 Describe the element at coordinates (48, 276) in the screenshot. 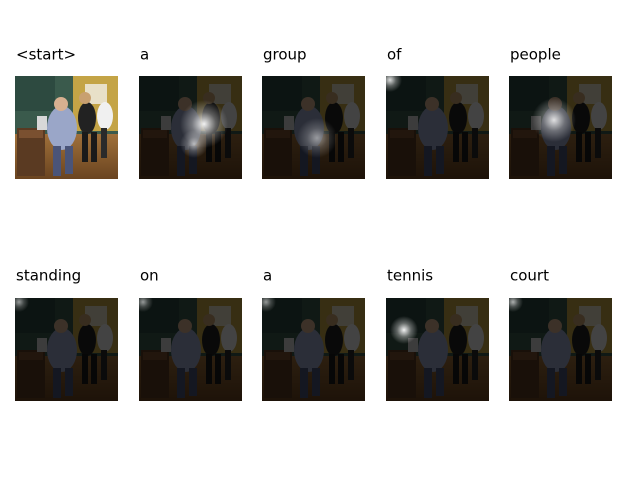

I see `word-label: standing` at that location.